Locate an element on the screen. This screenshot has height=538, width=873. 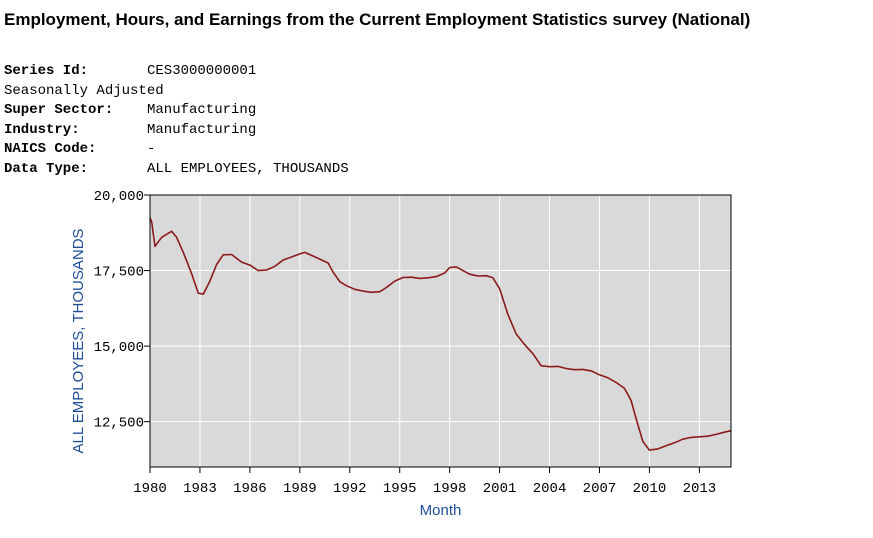
x-tick-label: 2007 is located at coordinates (600, 489).